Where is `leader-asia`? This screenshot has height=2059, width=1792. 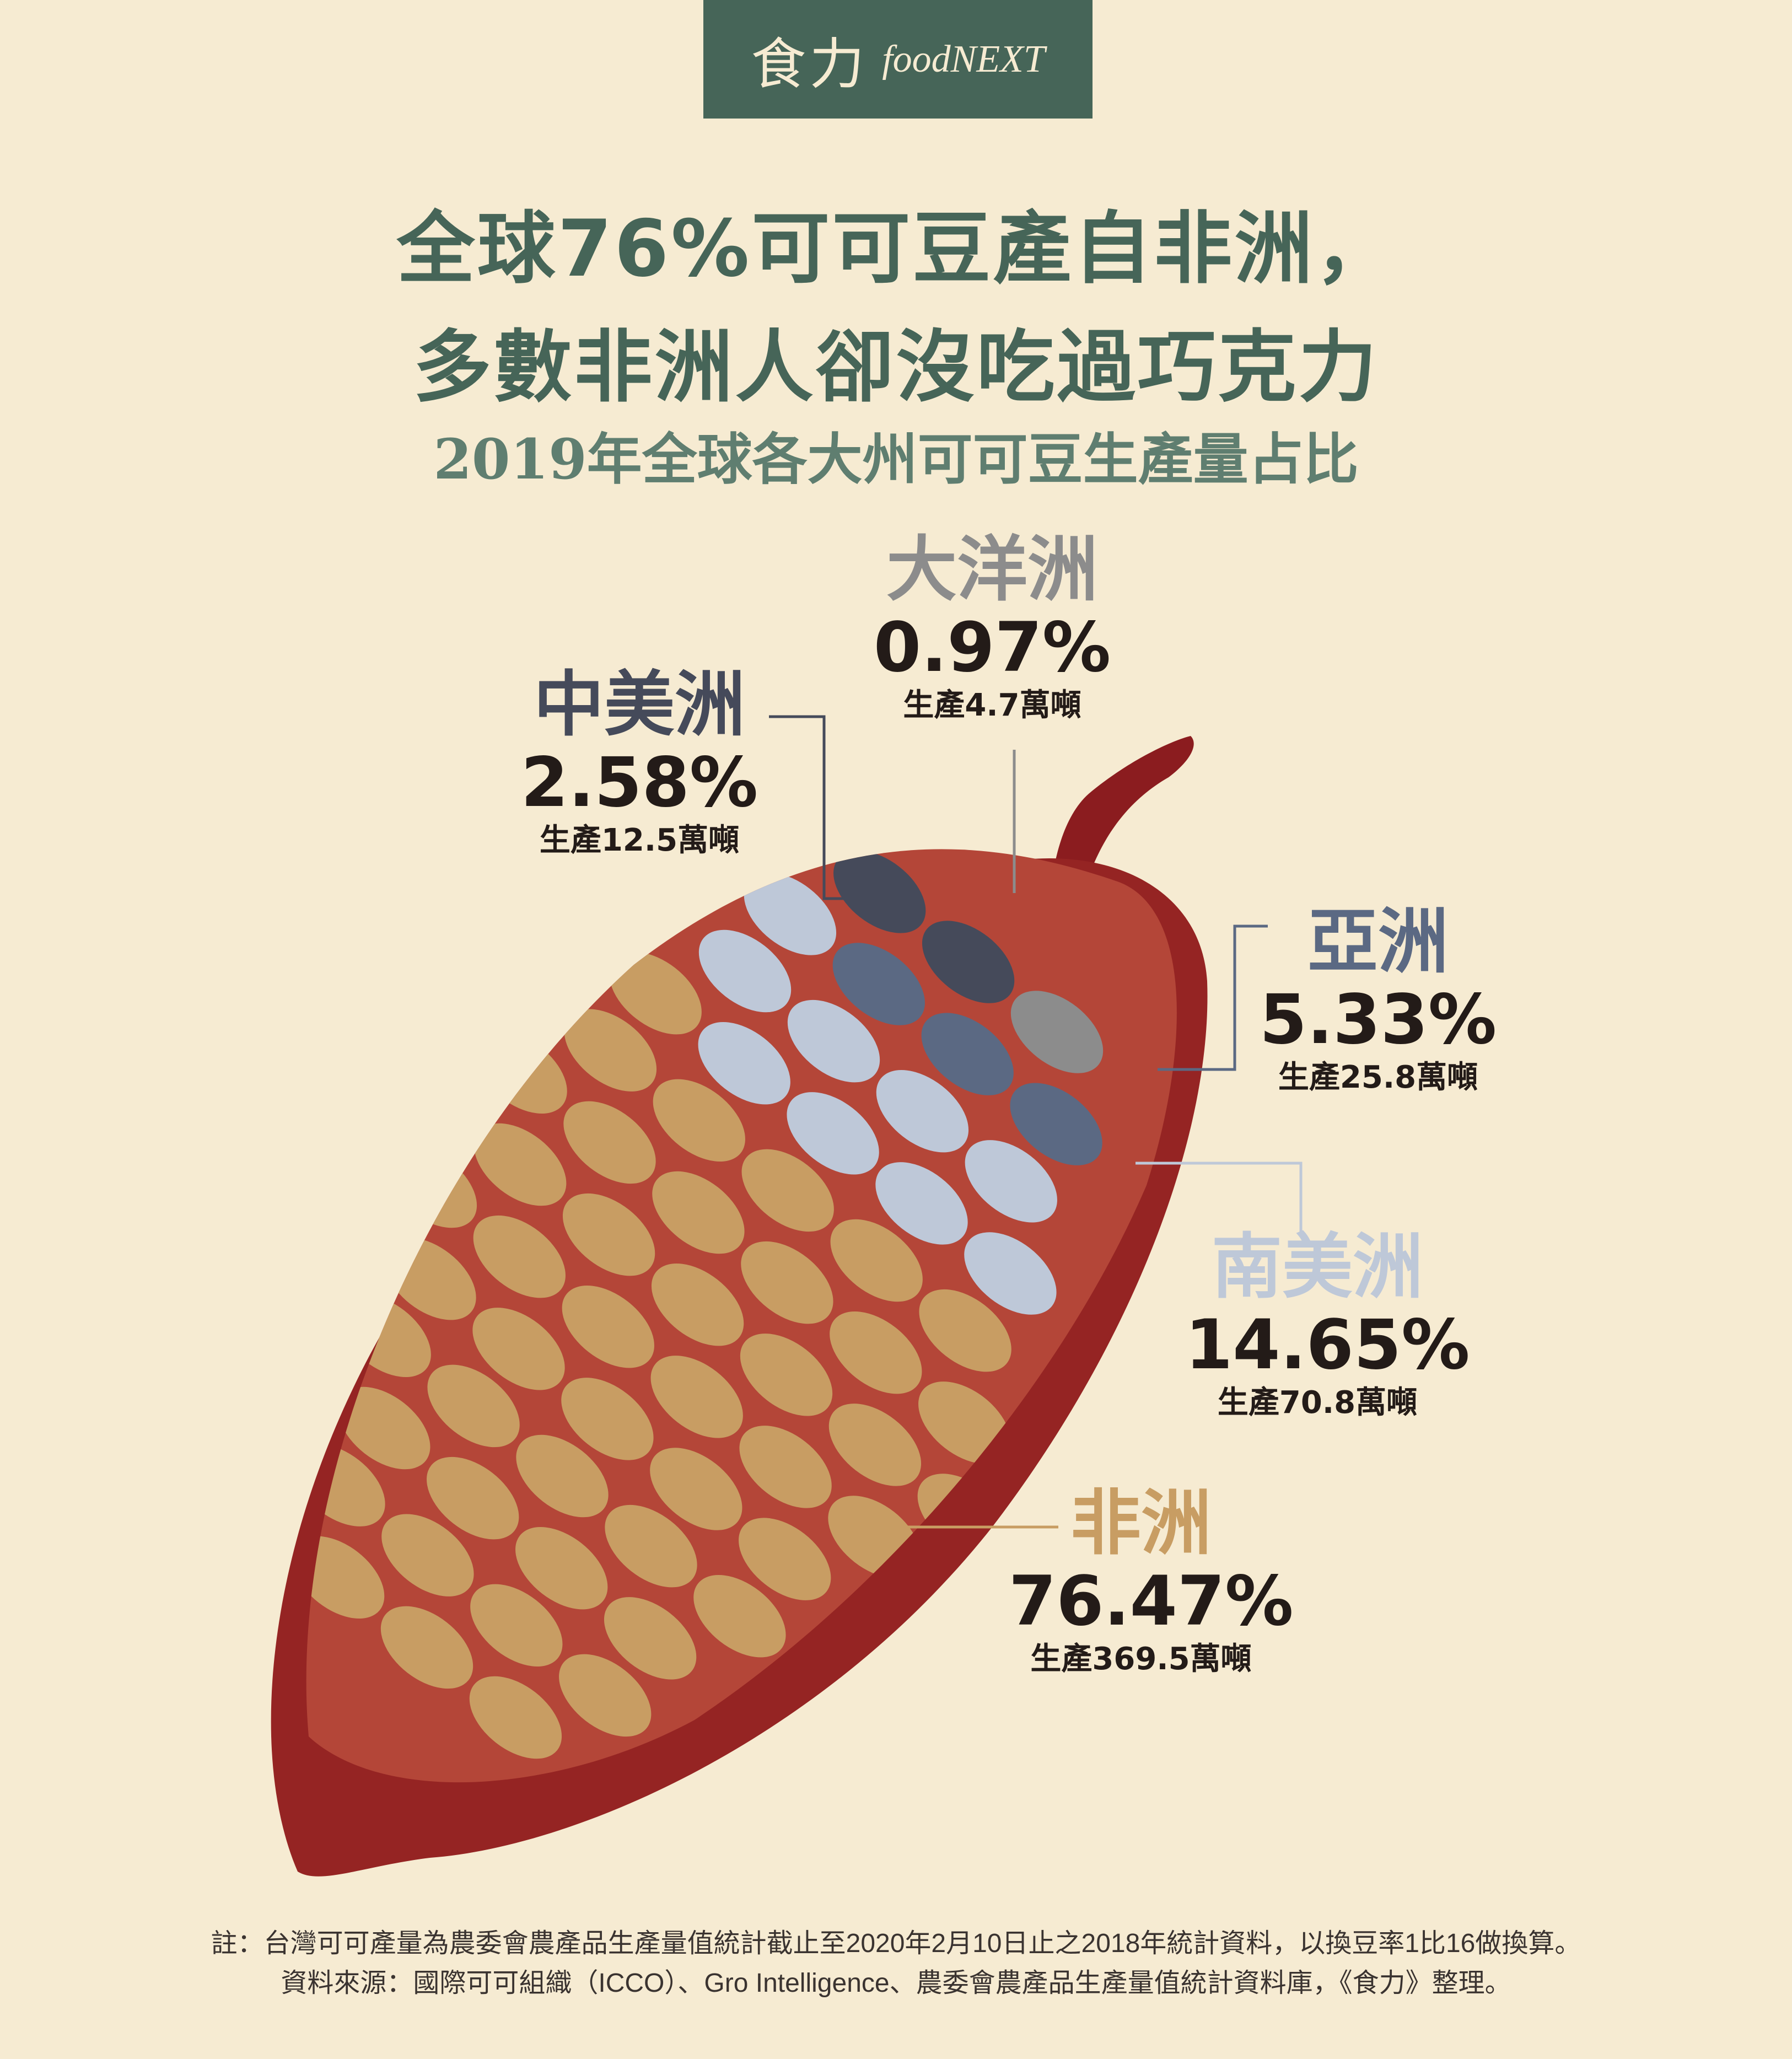
leader-asia is located at coordinates (1213, 997).